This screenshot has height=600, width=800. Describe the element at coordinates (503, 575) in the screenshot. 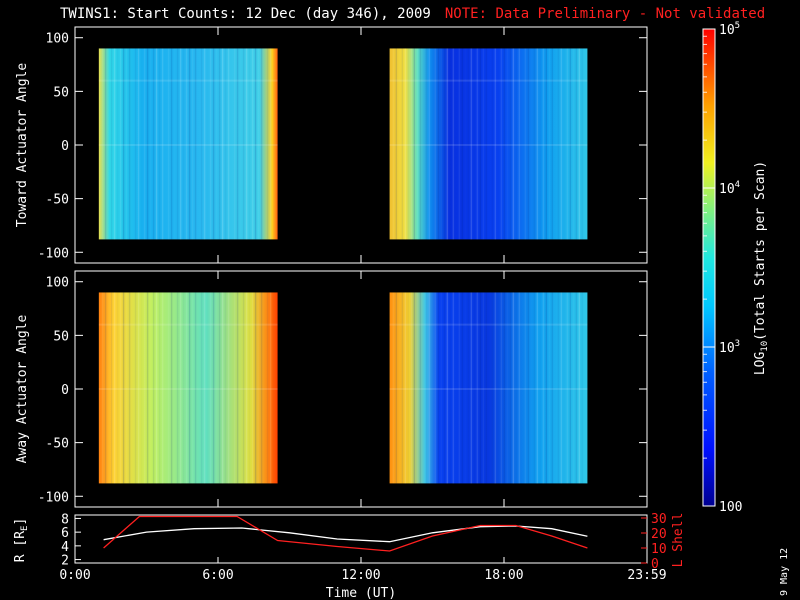

I see `orbit-xtick-label: 18:00` at that location.